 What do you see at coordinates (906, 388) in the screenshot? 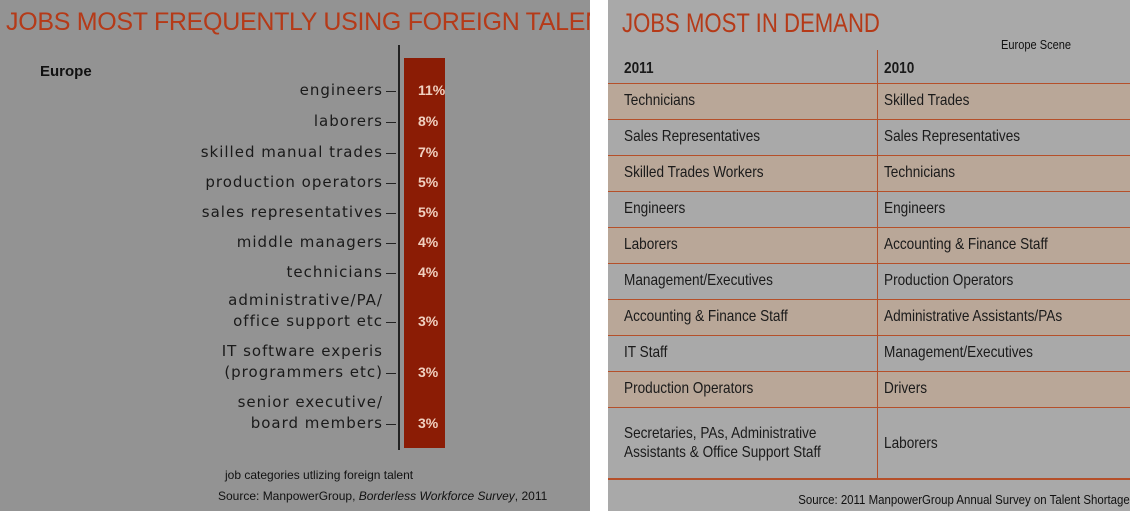
I see `table-cell: Drivers` at bounding box center [906, 388].